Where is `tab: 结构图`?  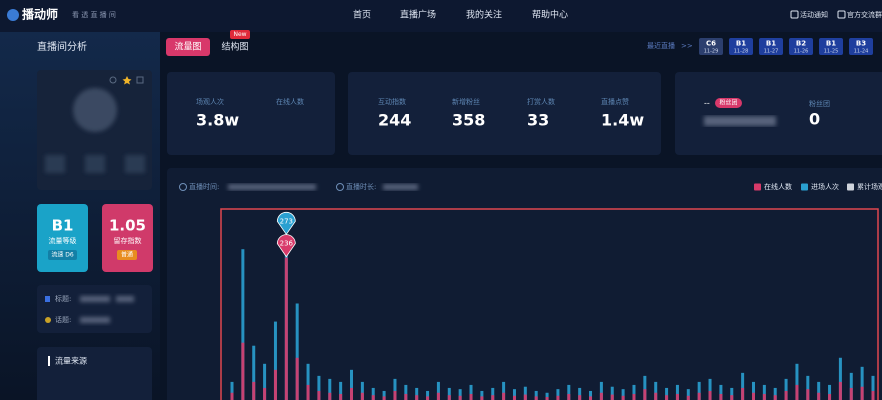
tab: 结构图 is located at coordinates (234, 47).